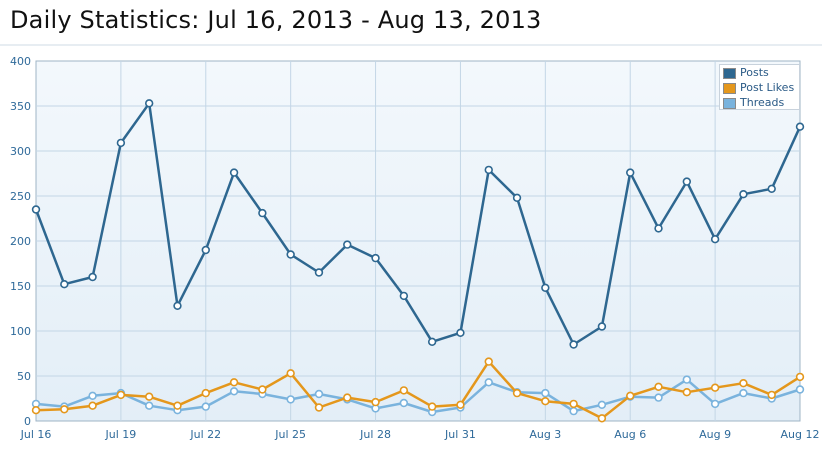  I want to click on y-tick-label: 50, so click(24, 376).